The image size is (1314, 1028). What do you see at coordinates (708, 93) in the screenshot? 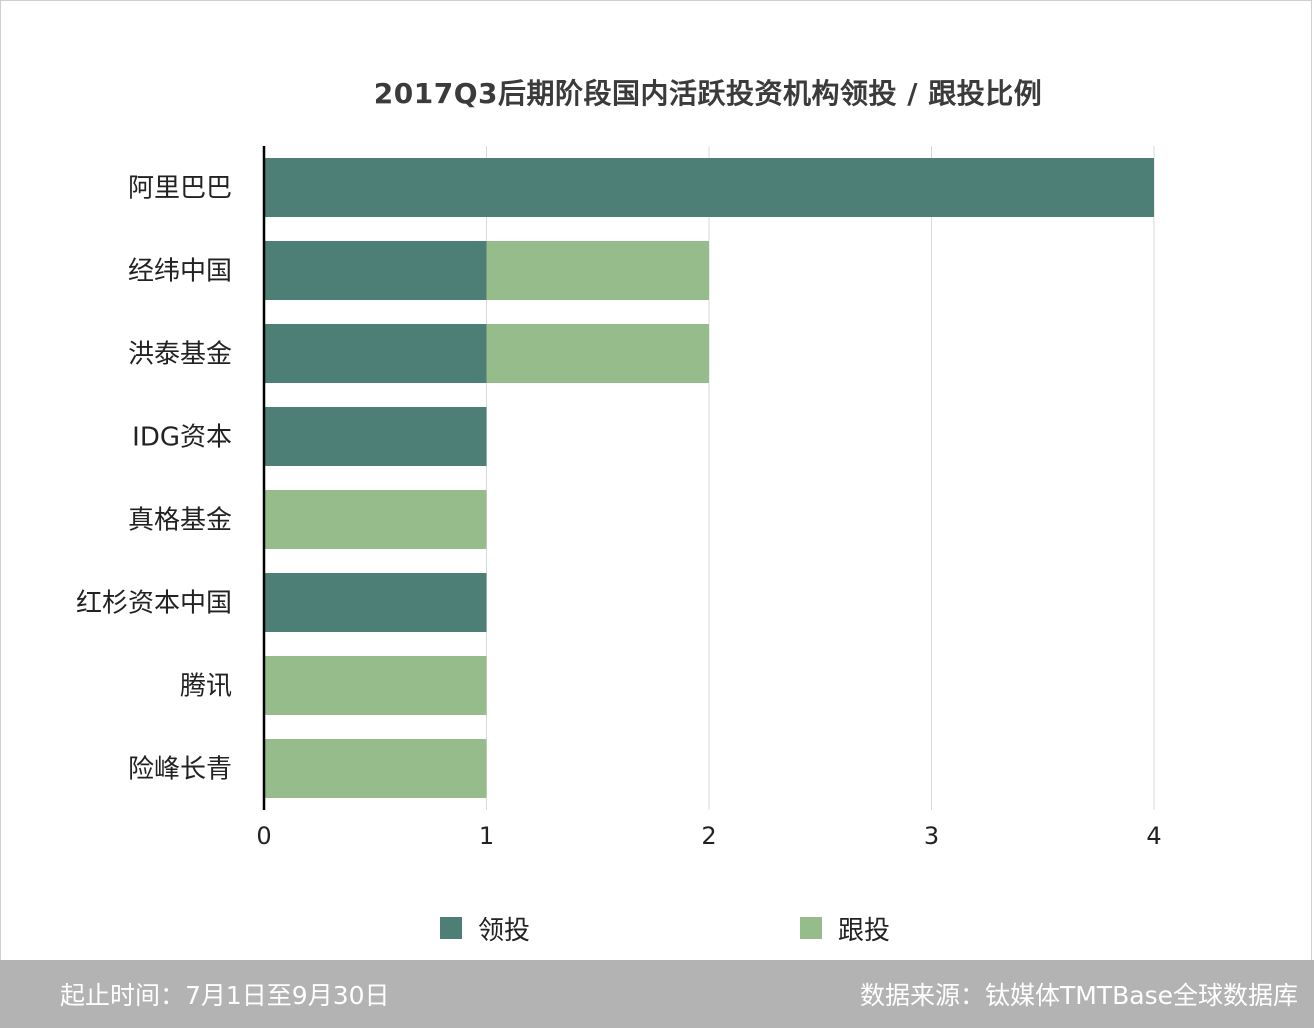
I see `chart-title: 2017Q3后期阶段国内活跃投资机构领投 / 跟投比例` at bounding box center [708, 93].